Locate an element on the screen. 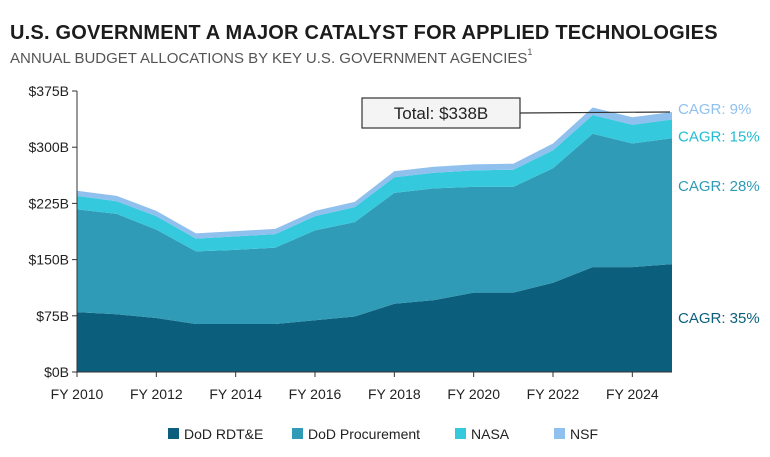  x-tick-label: FY 2012 is located at coordinates (156, 394).